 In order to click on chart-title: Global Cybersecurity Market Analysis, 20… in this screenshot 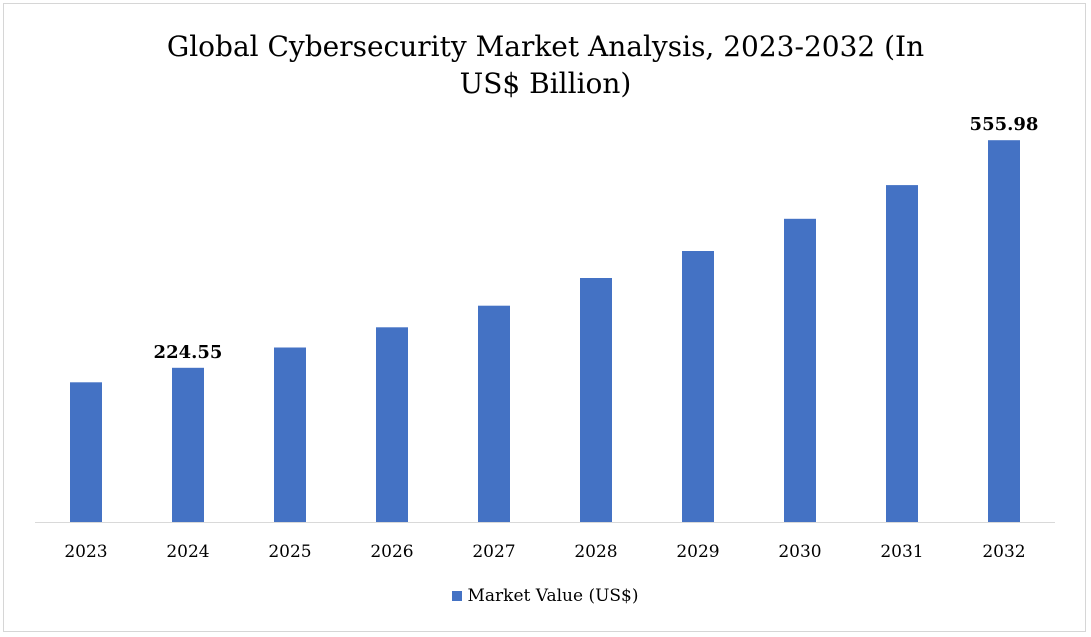, I will do `click(545, 65)`.